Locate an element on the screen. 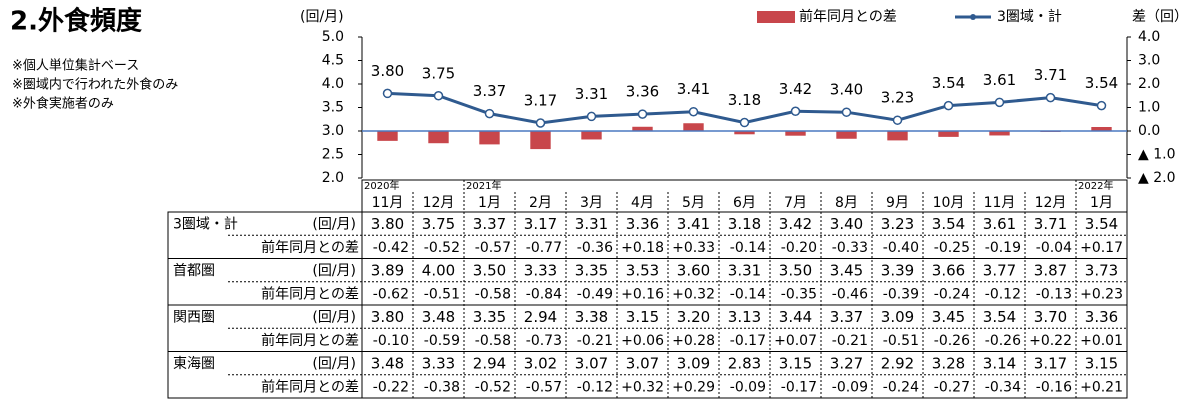 This screenshot has height=410, width=1200. table-value: 3.35 is located at coordinates (489, 317).